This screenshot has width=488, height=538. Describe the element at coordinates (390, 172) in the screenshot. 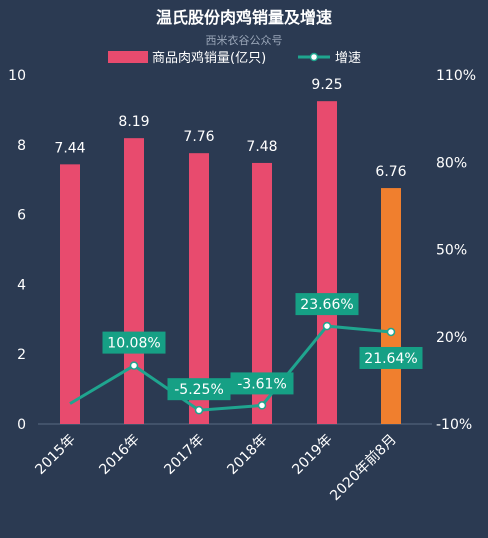

I see `bar-value-label: 6.76` at that location.